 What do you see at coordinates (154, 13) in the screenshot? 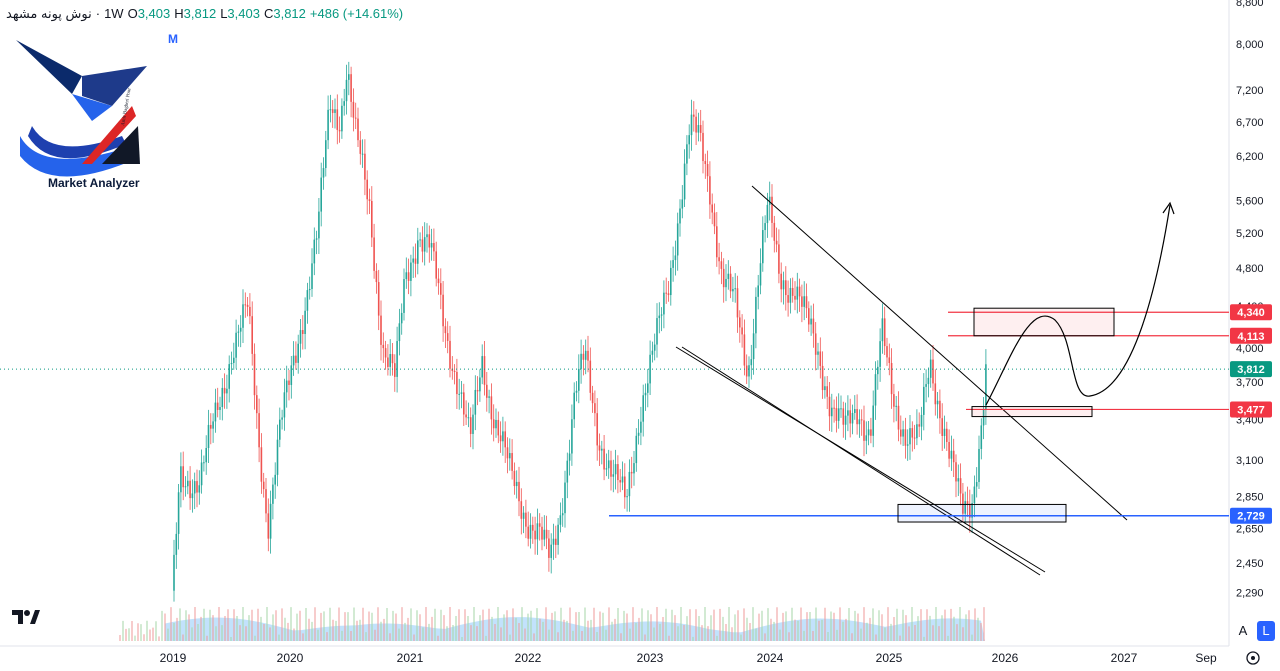
I see `open-value: 3,403` at bounding box center [154, 13].